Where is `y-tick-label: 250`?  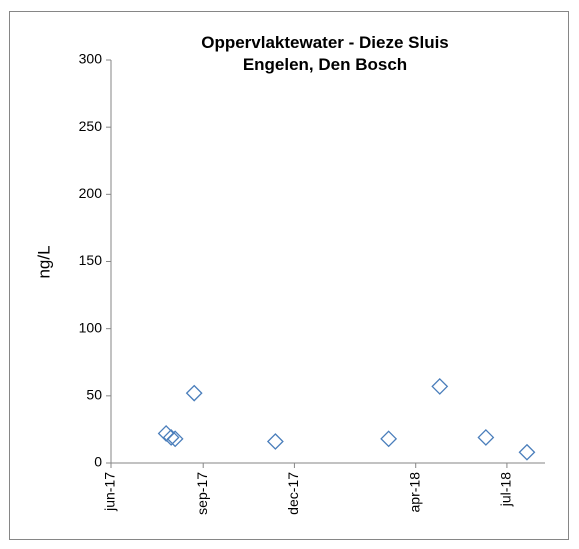 y-tick-label: 250 is located at coordinates (91, 126).